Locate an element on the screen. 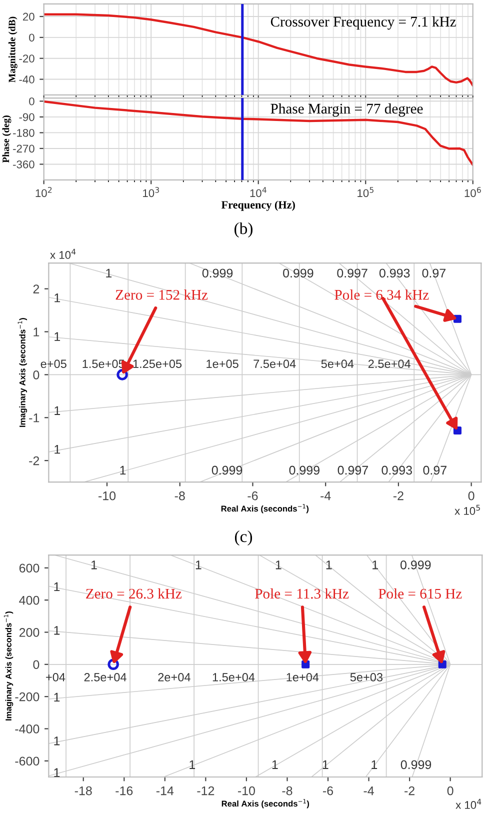  ref-line-label: e+05 is located at coordinates (53, 364).